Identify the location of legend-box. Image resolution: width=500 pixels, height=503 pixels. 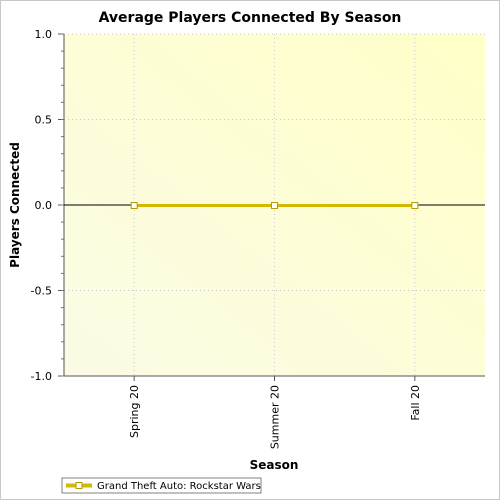
(161, 485).